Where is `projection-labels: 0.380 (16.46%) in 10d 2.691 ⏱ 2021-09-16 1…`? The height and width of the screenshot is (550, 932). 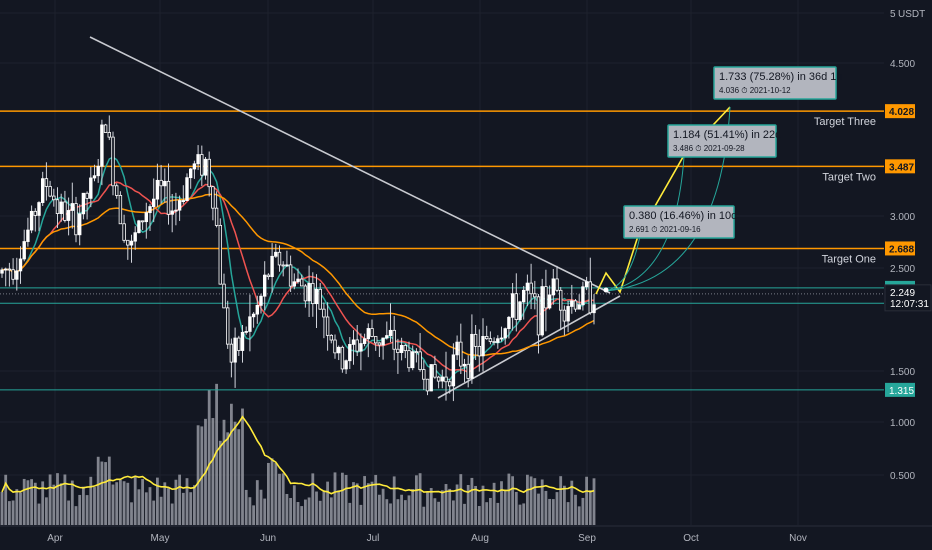
projection-labels: 0.380 (16.46%) in 10d 2.691 ⏱ 2021-09-16 1… is located at coordinates (733, 152).